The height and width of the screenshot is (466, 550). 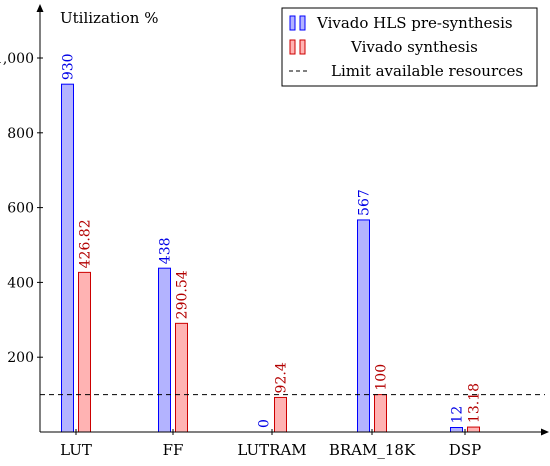 I want to click on data-label: 12, so click(x=458, y=415).